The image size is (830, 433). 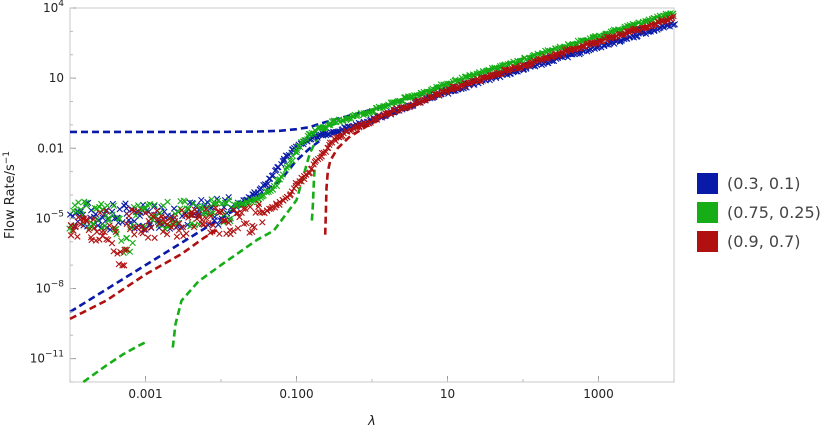 I want to click on y-tick-label-2: 10−5, so click(x=49, y=217).